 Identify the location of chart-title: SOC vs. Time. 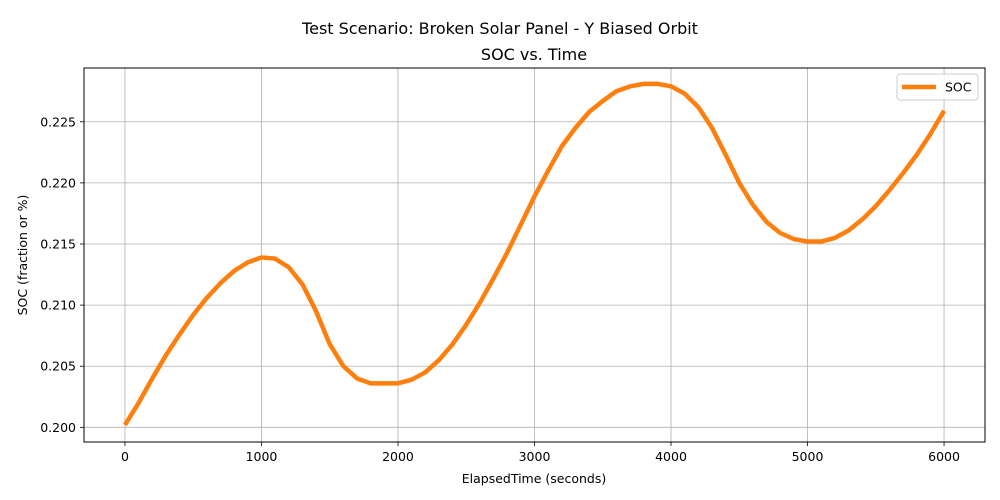
(534, 54).